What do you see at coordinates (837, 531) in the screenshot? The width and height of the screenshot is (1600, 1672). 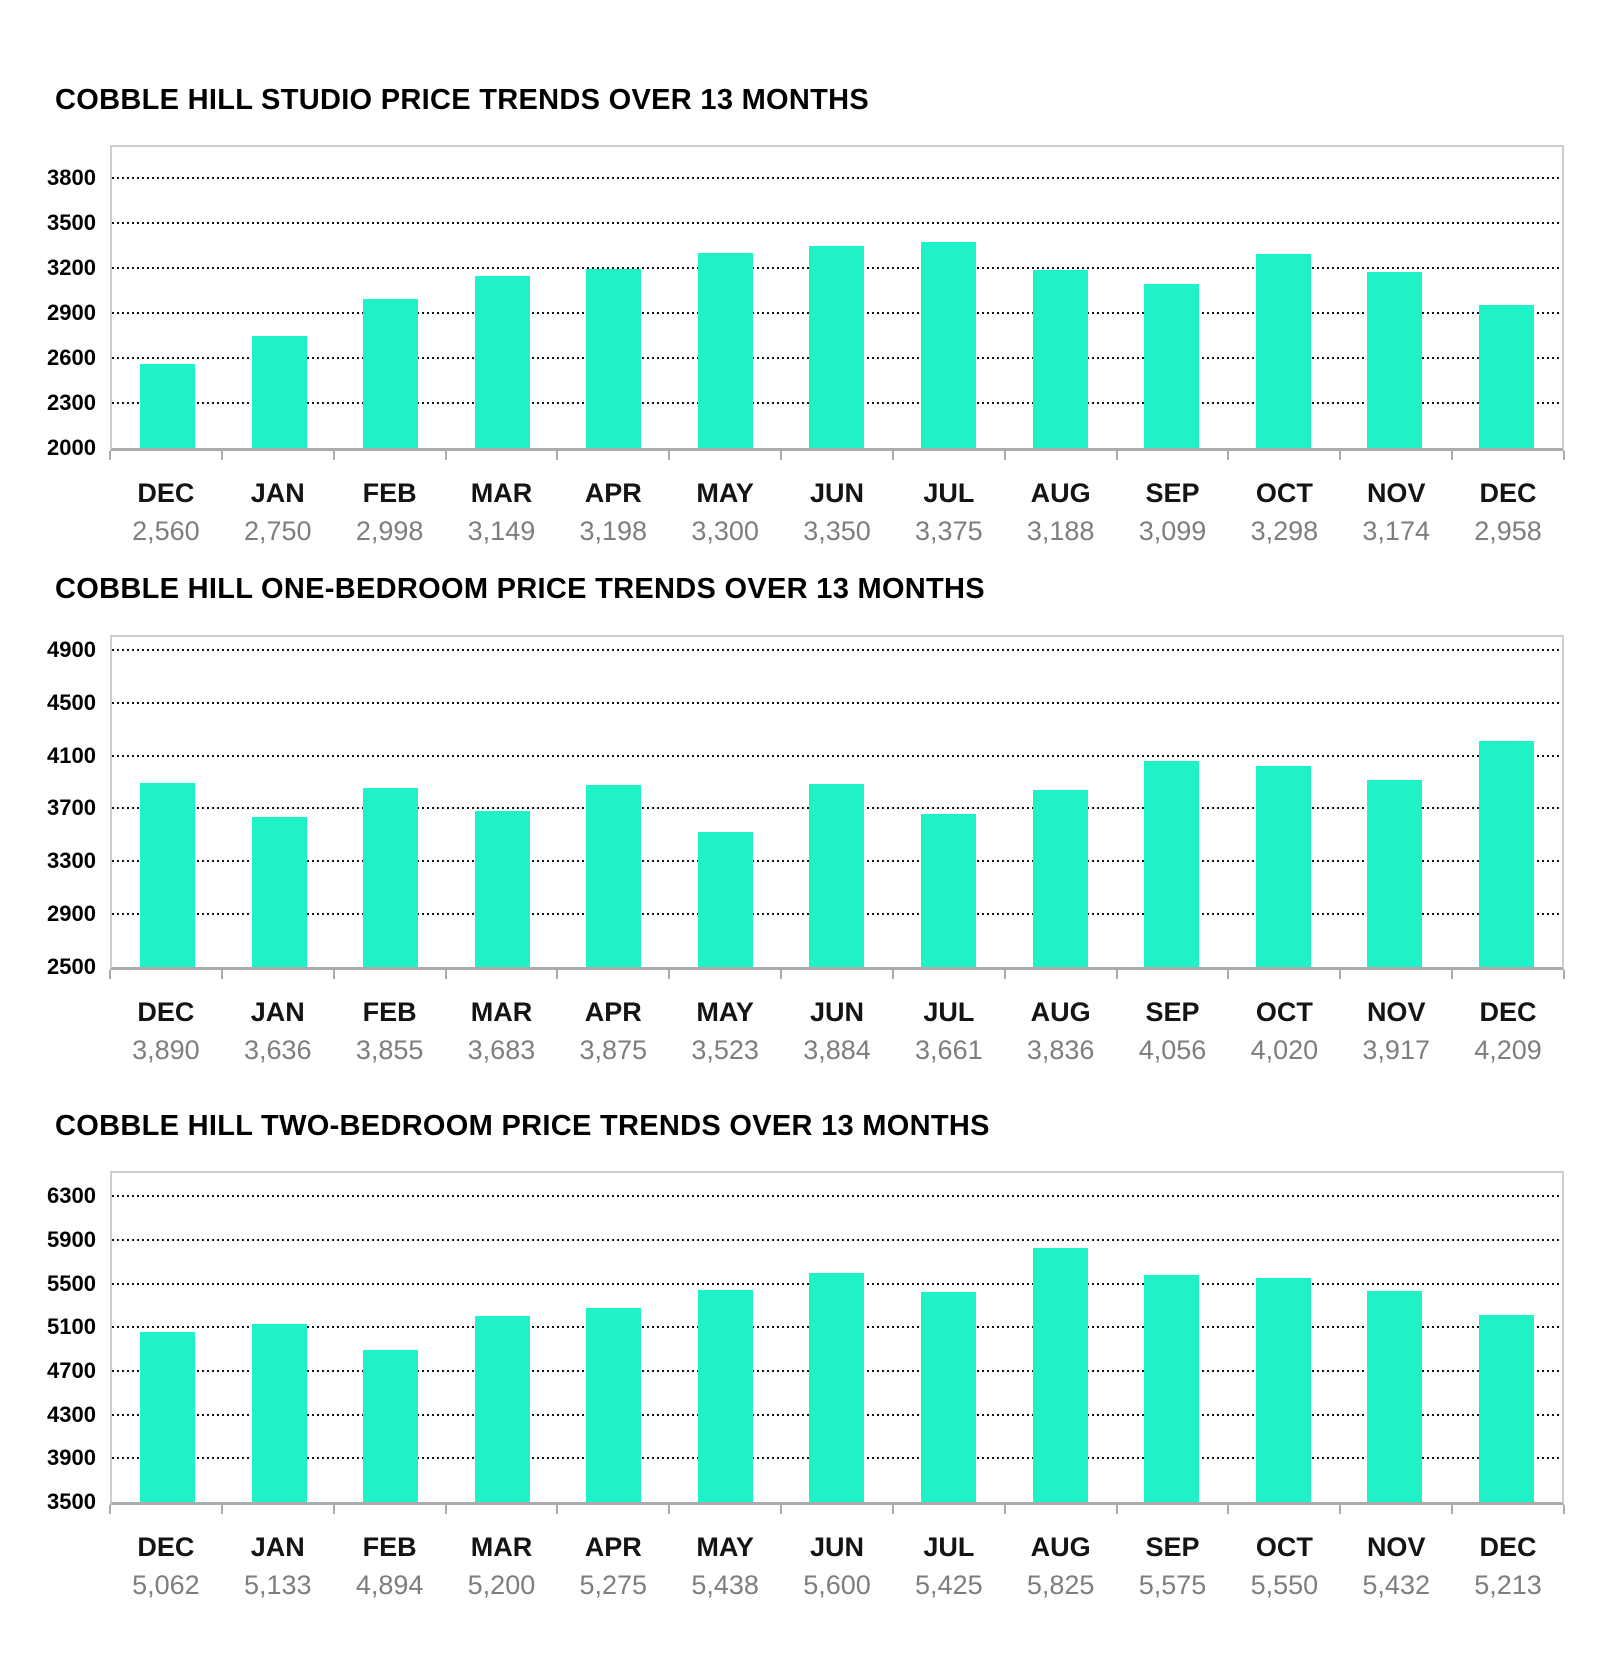 I see `bar-value-label: 3,350` at bounding box center [837, 531].